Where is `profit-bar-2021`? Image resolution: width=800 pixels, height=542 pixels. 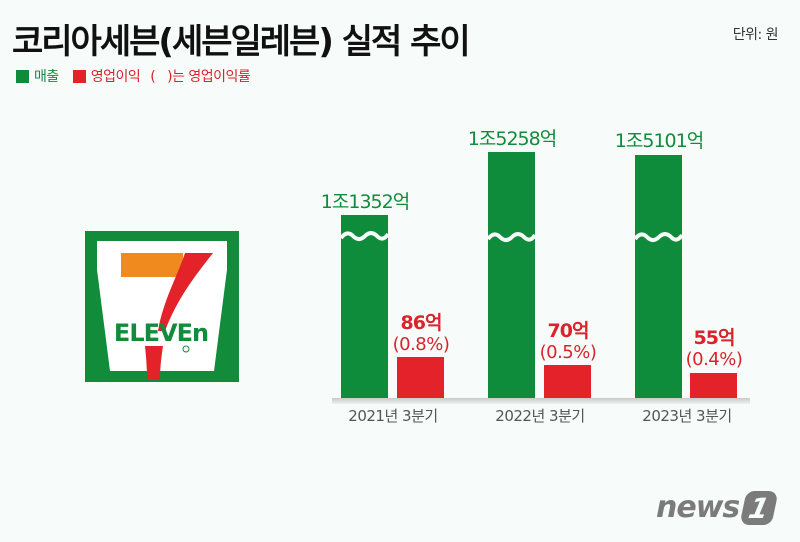 profit-bar-2021 is located at coordinates (420, 377).